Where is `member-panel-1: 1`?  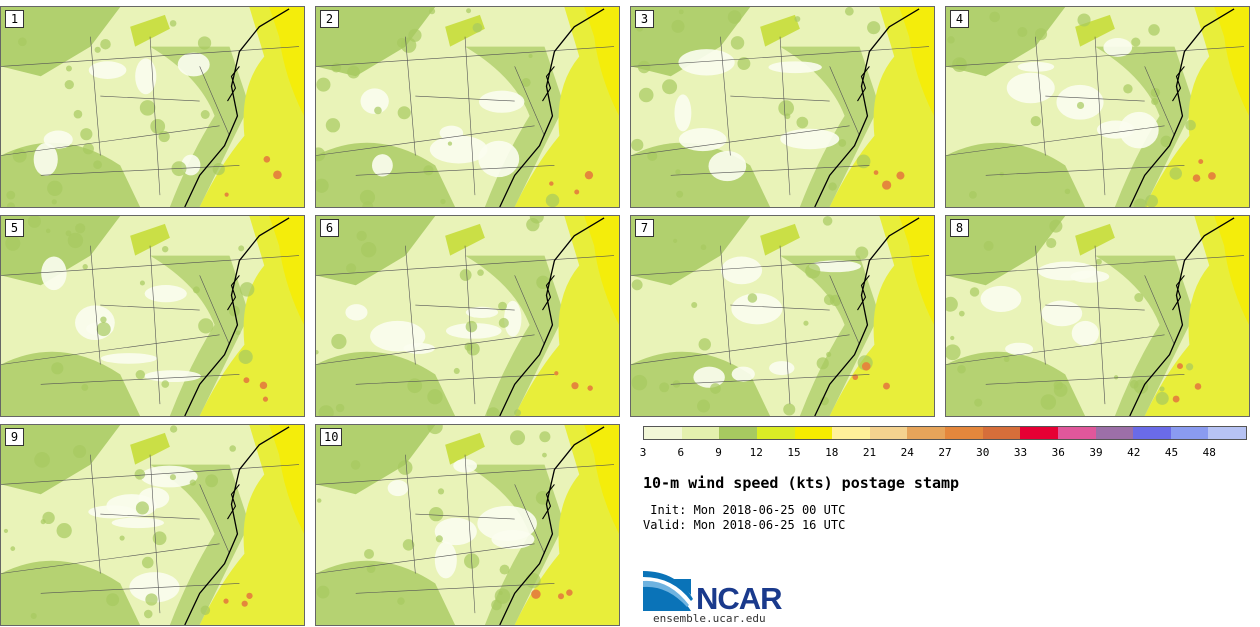 member-panel-1: 1 is located at coordinates (152, 107).